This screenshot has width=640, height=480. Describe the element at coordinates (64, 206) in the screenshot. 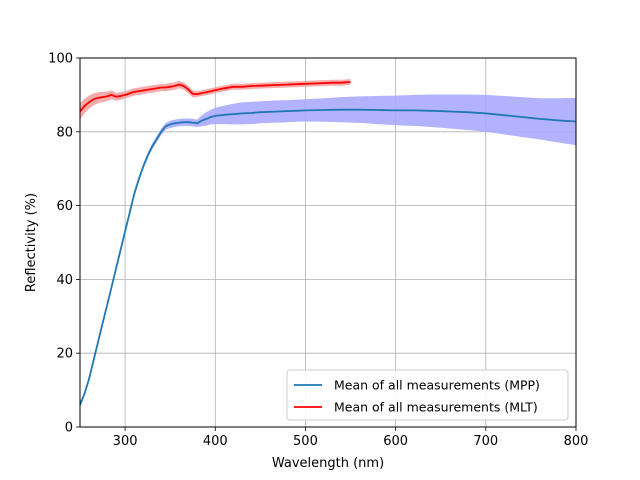

I see `y-tick-label: 60` at that location.